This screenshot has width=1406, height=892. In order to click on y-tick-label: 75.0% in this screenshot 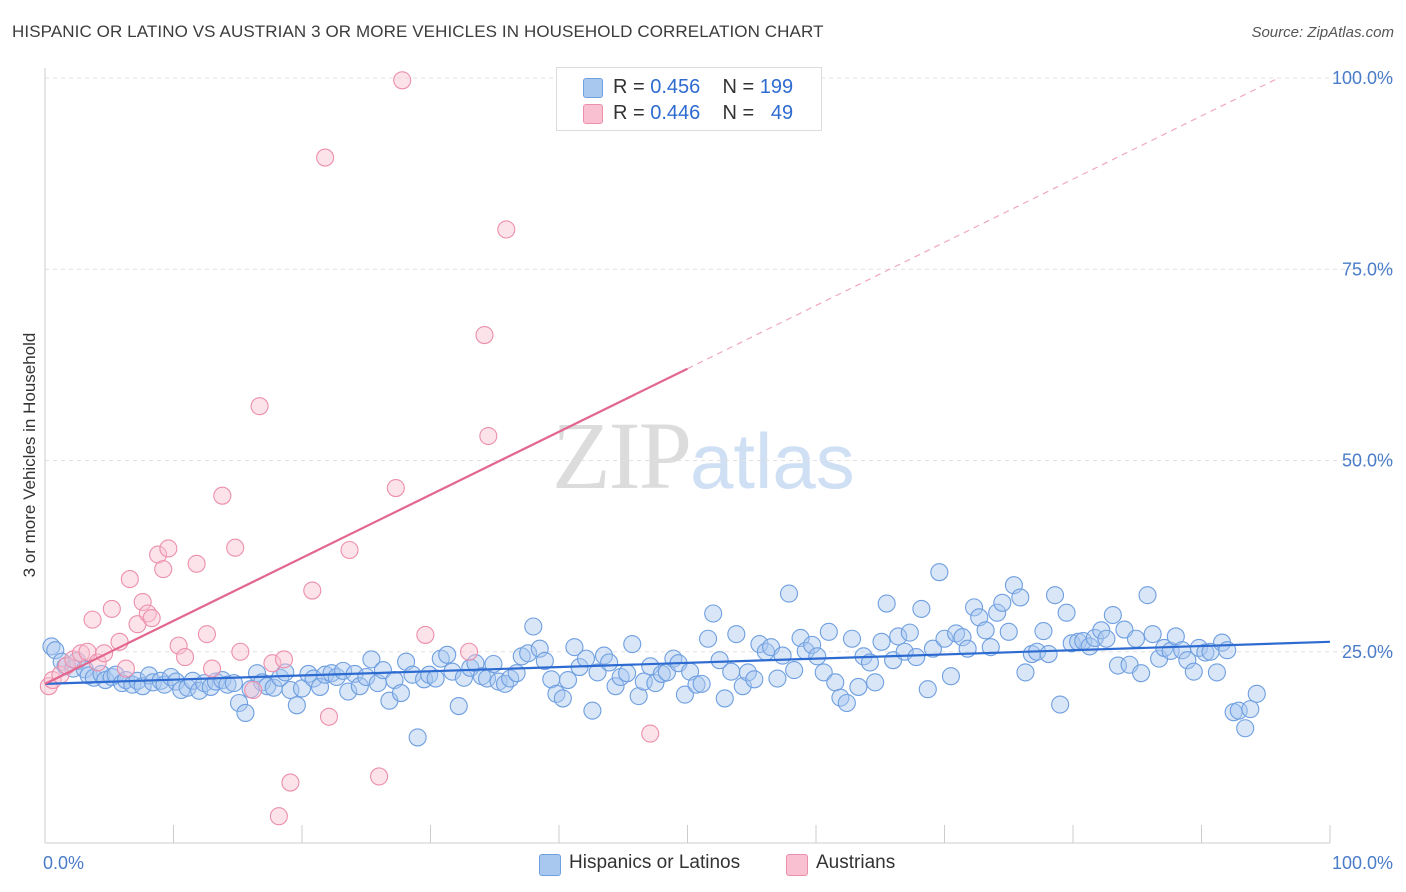, I will do `click(1367, 269)`.